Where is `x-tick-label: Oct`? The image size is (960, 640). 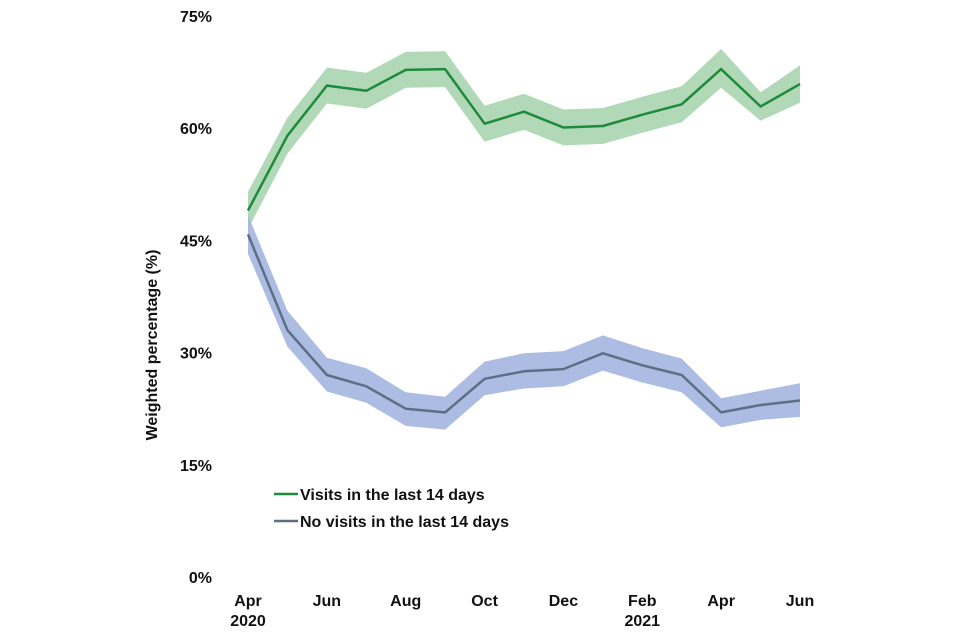 x-tick-label: Oct is located at coordinates (484, 601).